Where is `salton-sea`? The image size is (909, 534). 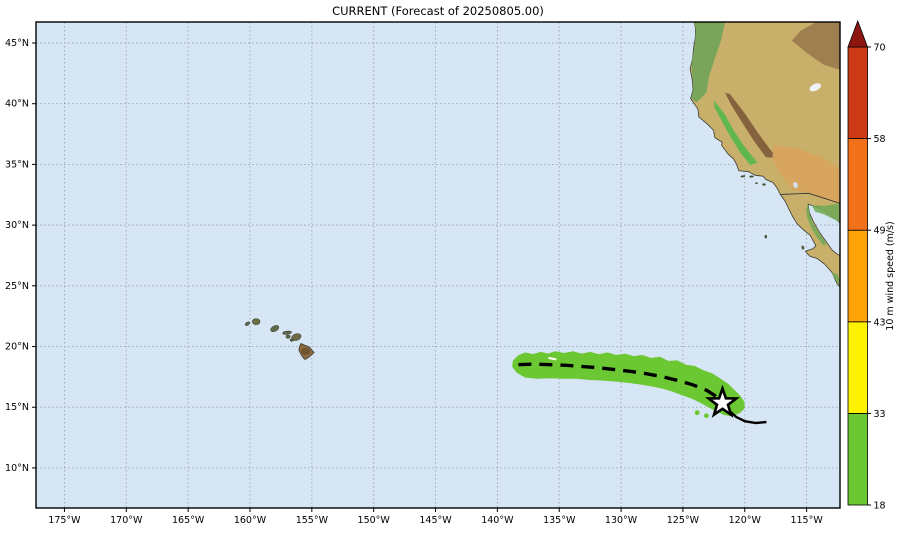 salton-sea is located at coordinates (795, 185).